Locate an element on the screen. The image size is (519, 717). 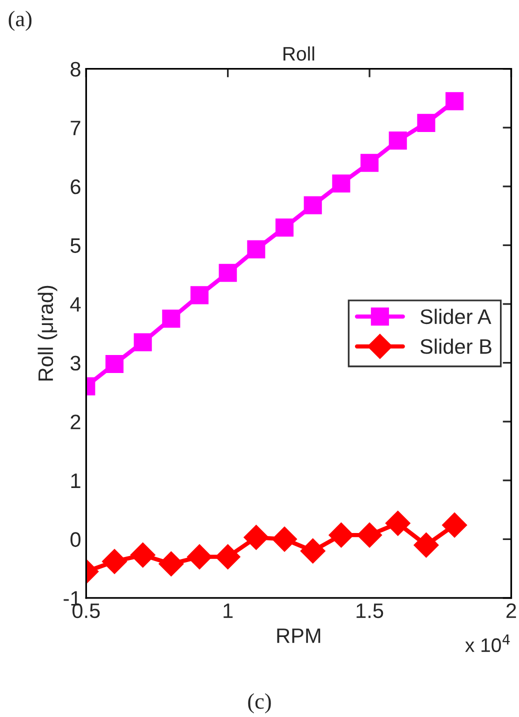
y-tick-label: 2 is located at coordinates (75, 422).